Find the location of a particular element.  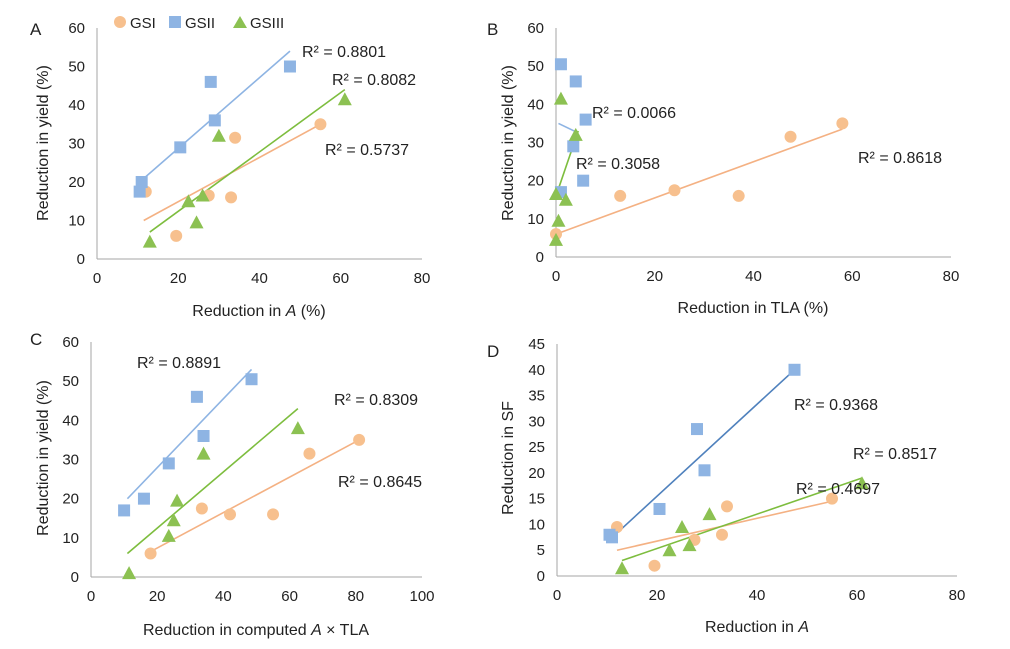

x-tick-labels: 0 20 40 60 80 100 is located at coordinates (261, 596).